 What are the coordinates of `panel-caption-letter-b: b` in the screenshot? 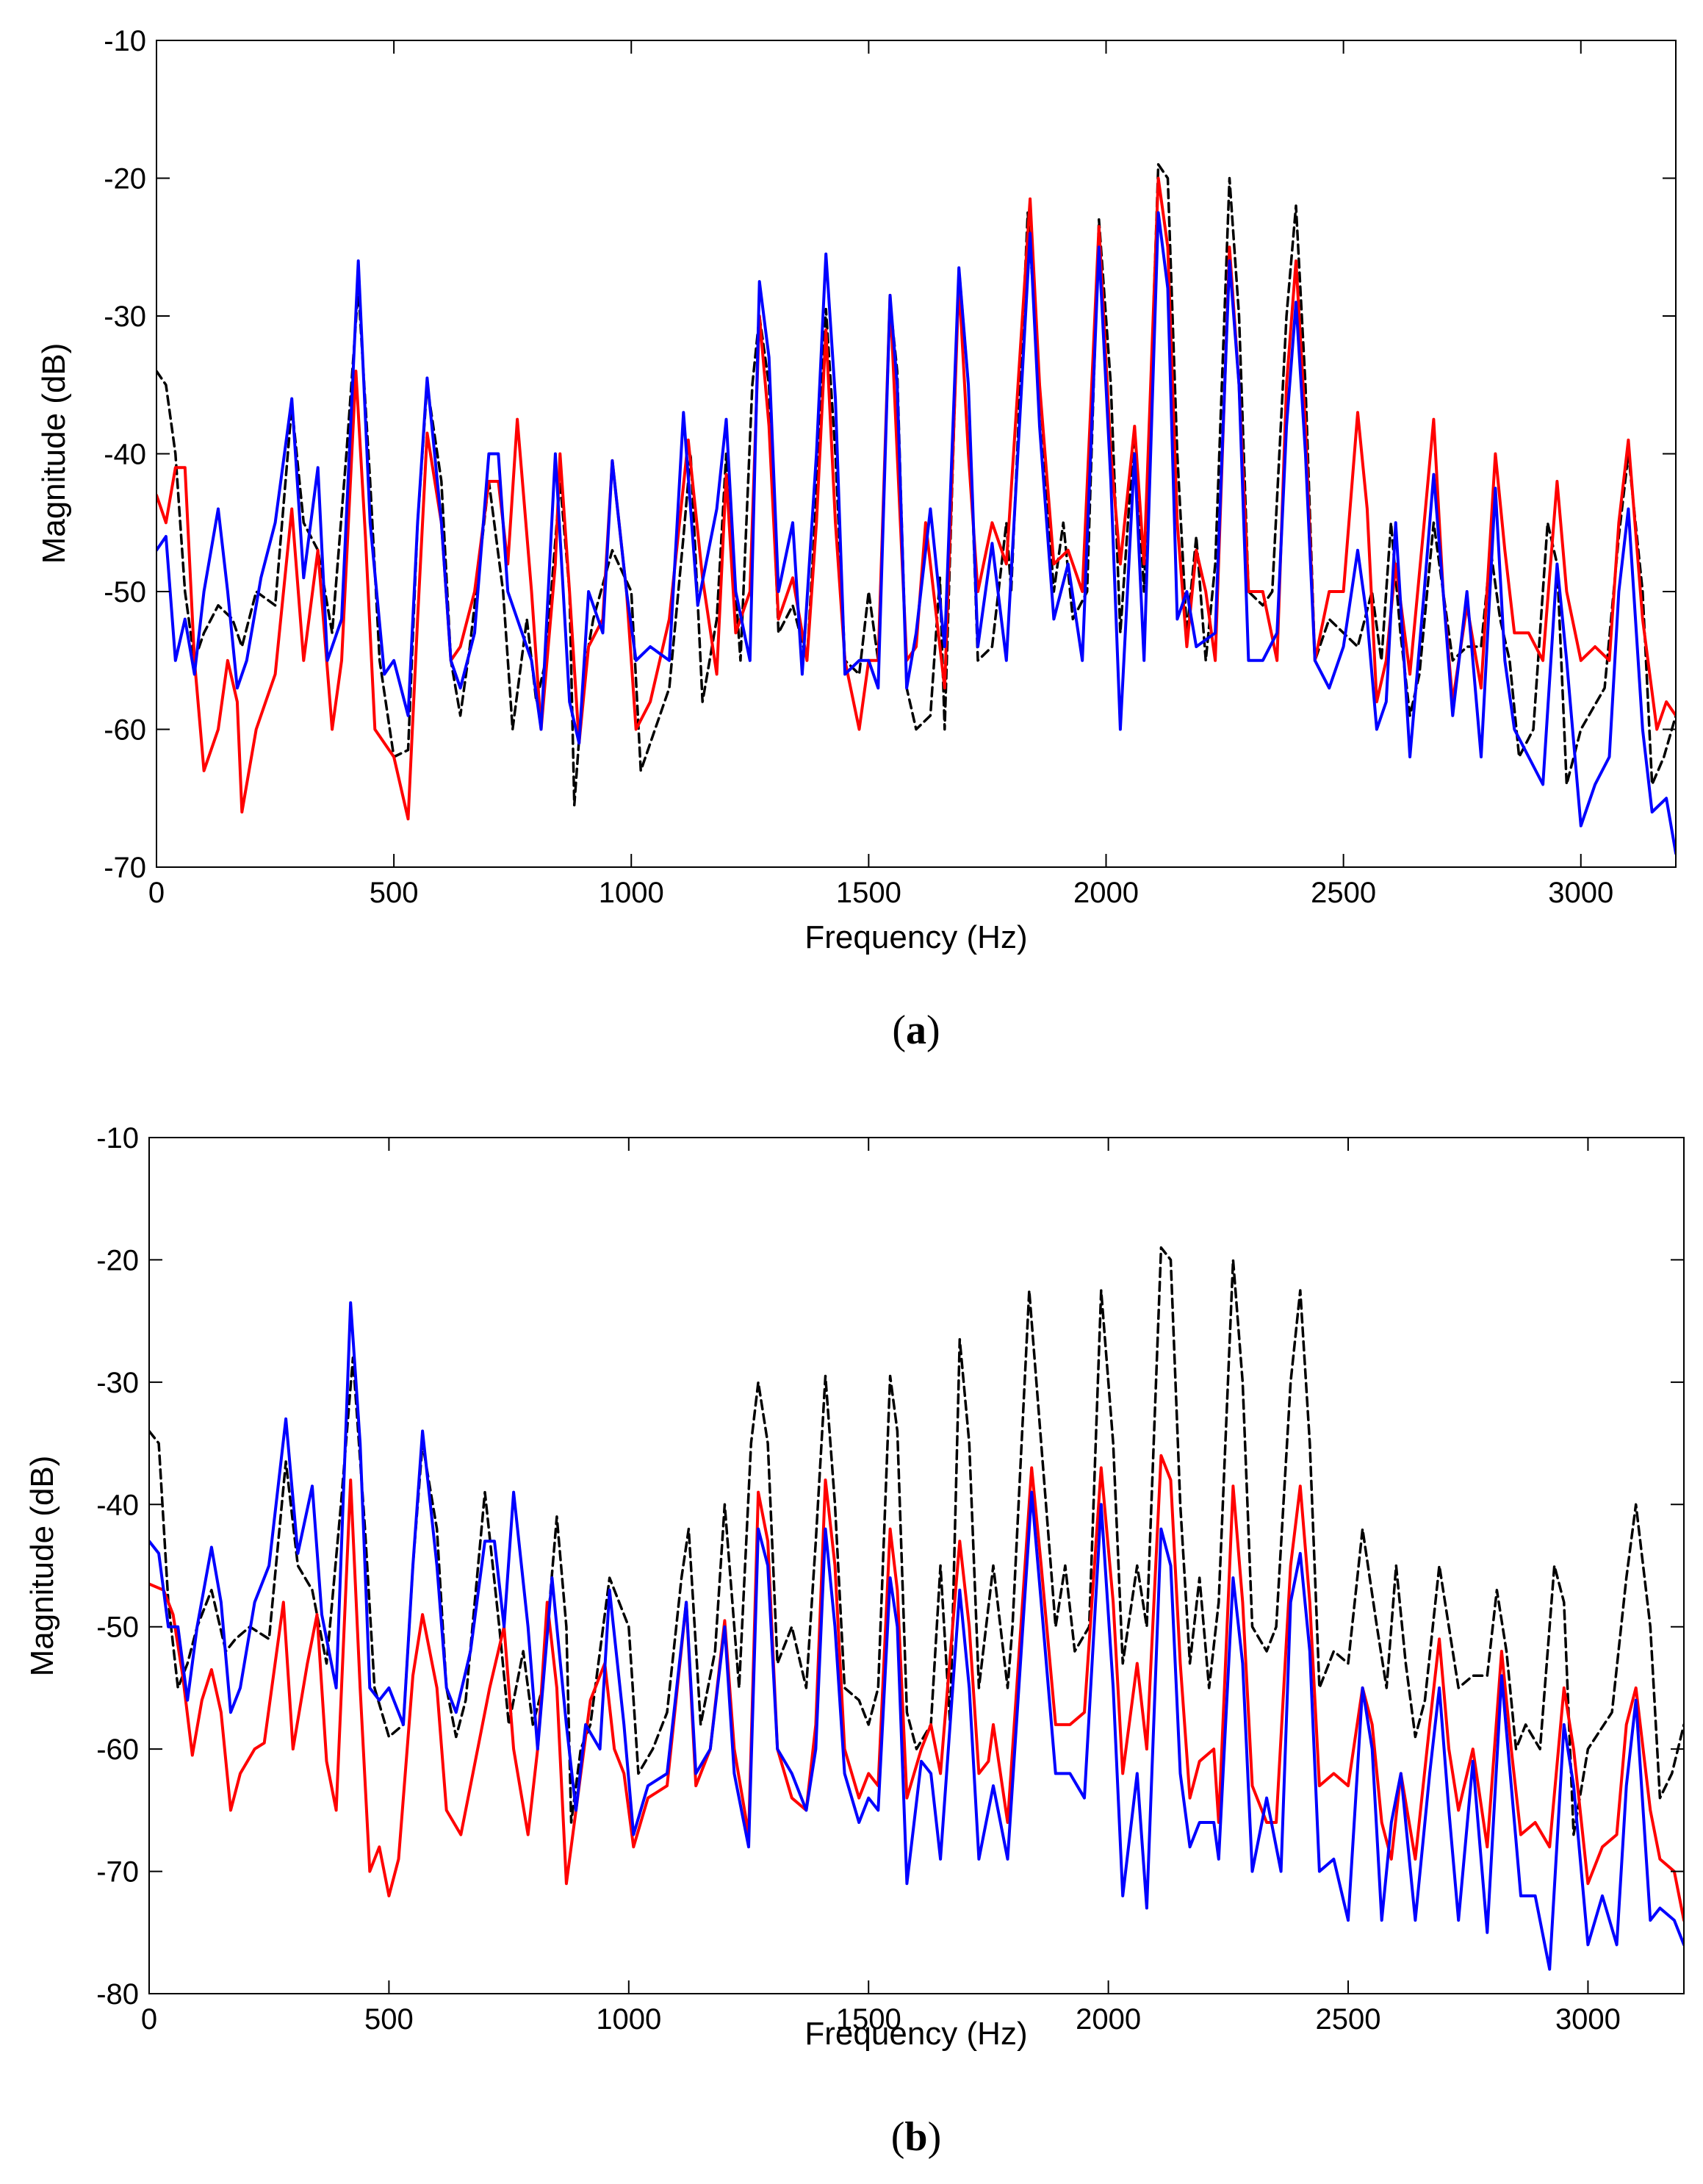 It's located at (915, 2137).